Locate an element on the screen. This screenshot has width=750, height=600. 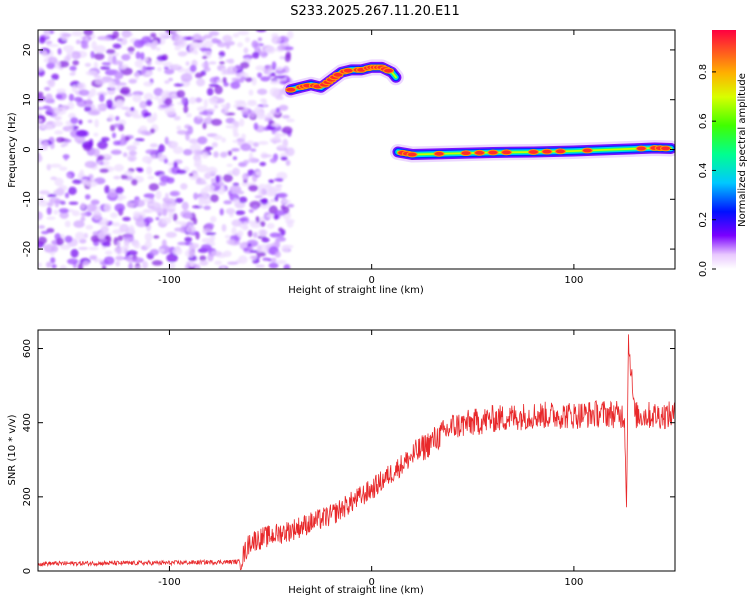
snr-xtick-label: 0 is located at coordinates (371, 582).